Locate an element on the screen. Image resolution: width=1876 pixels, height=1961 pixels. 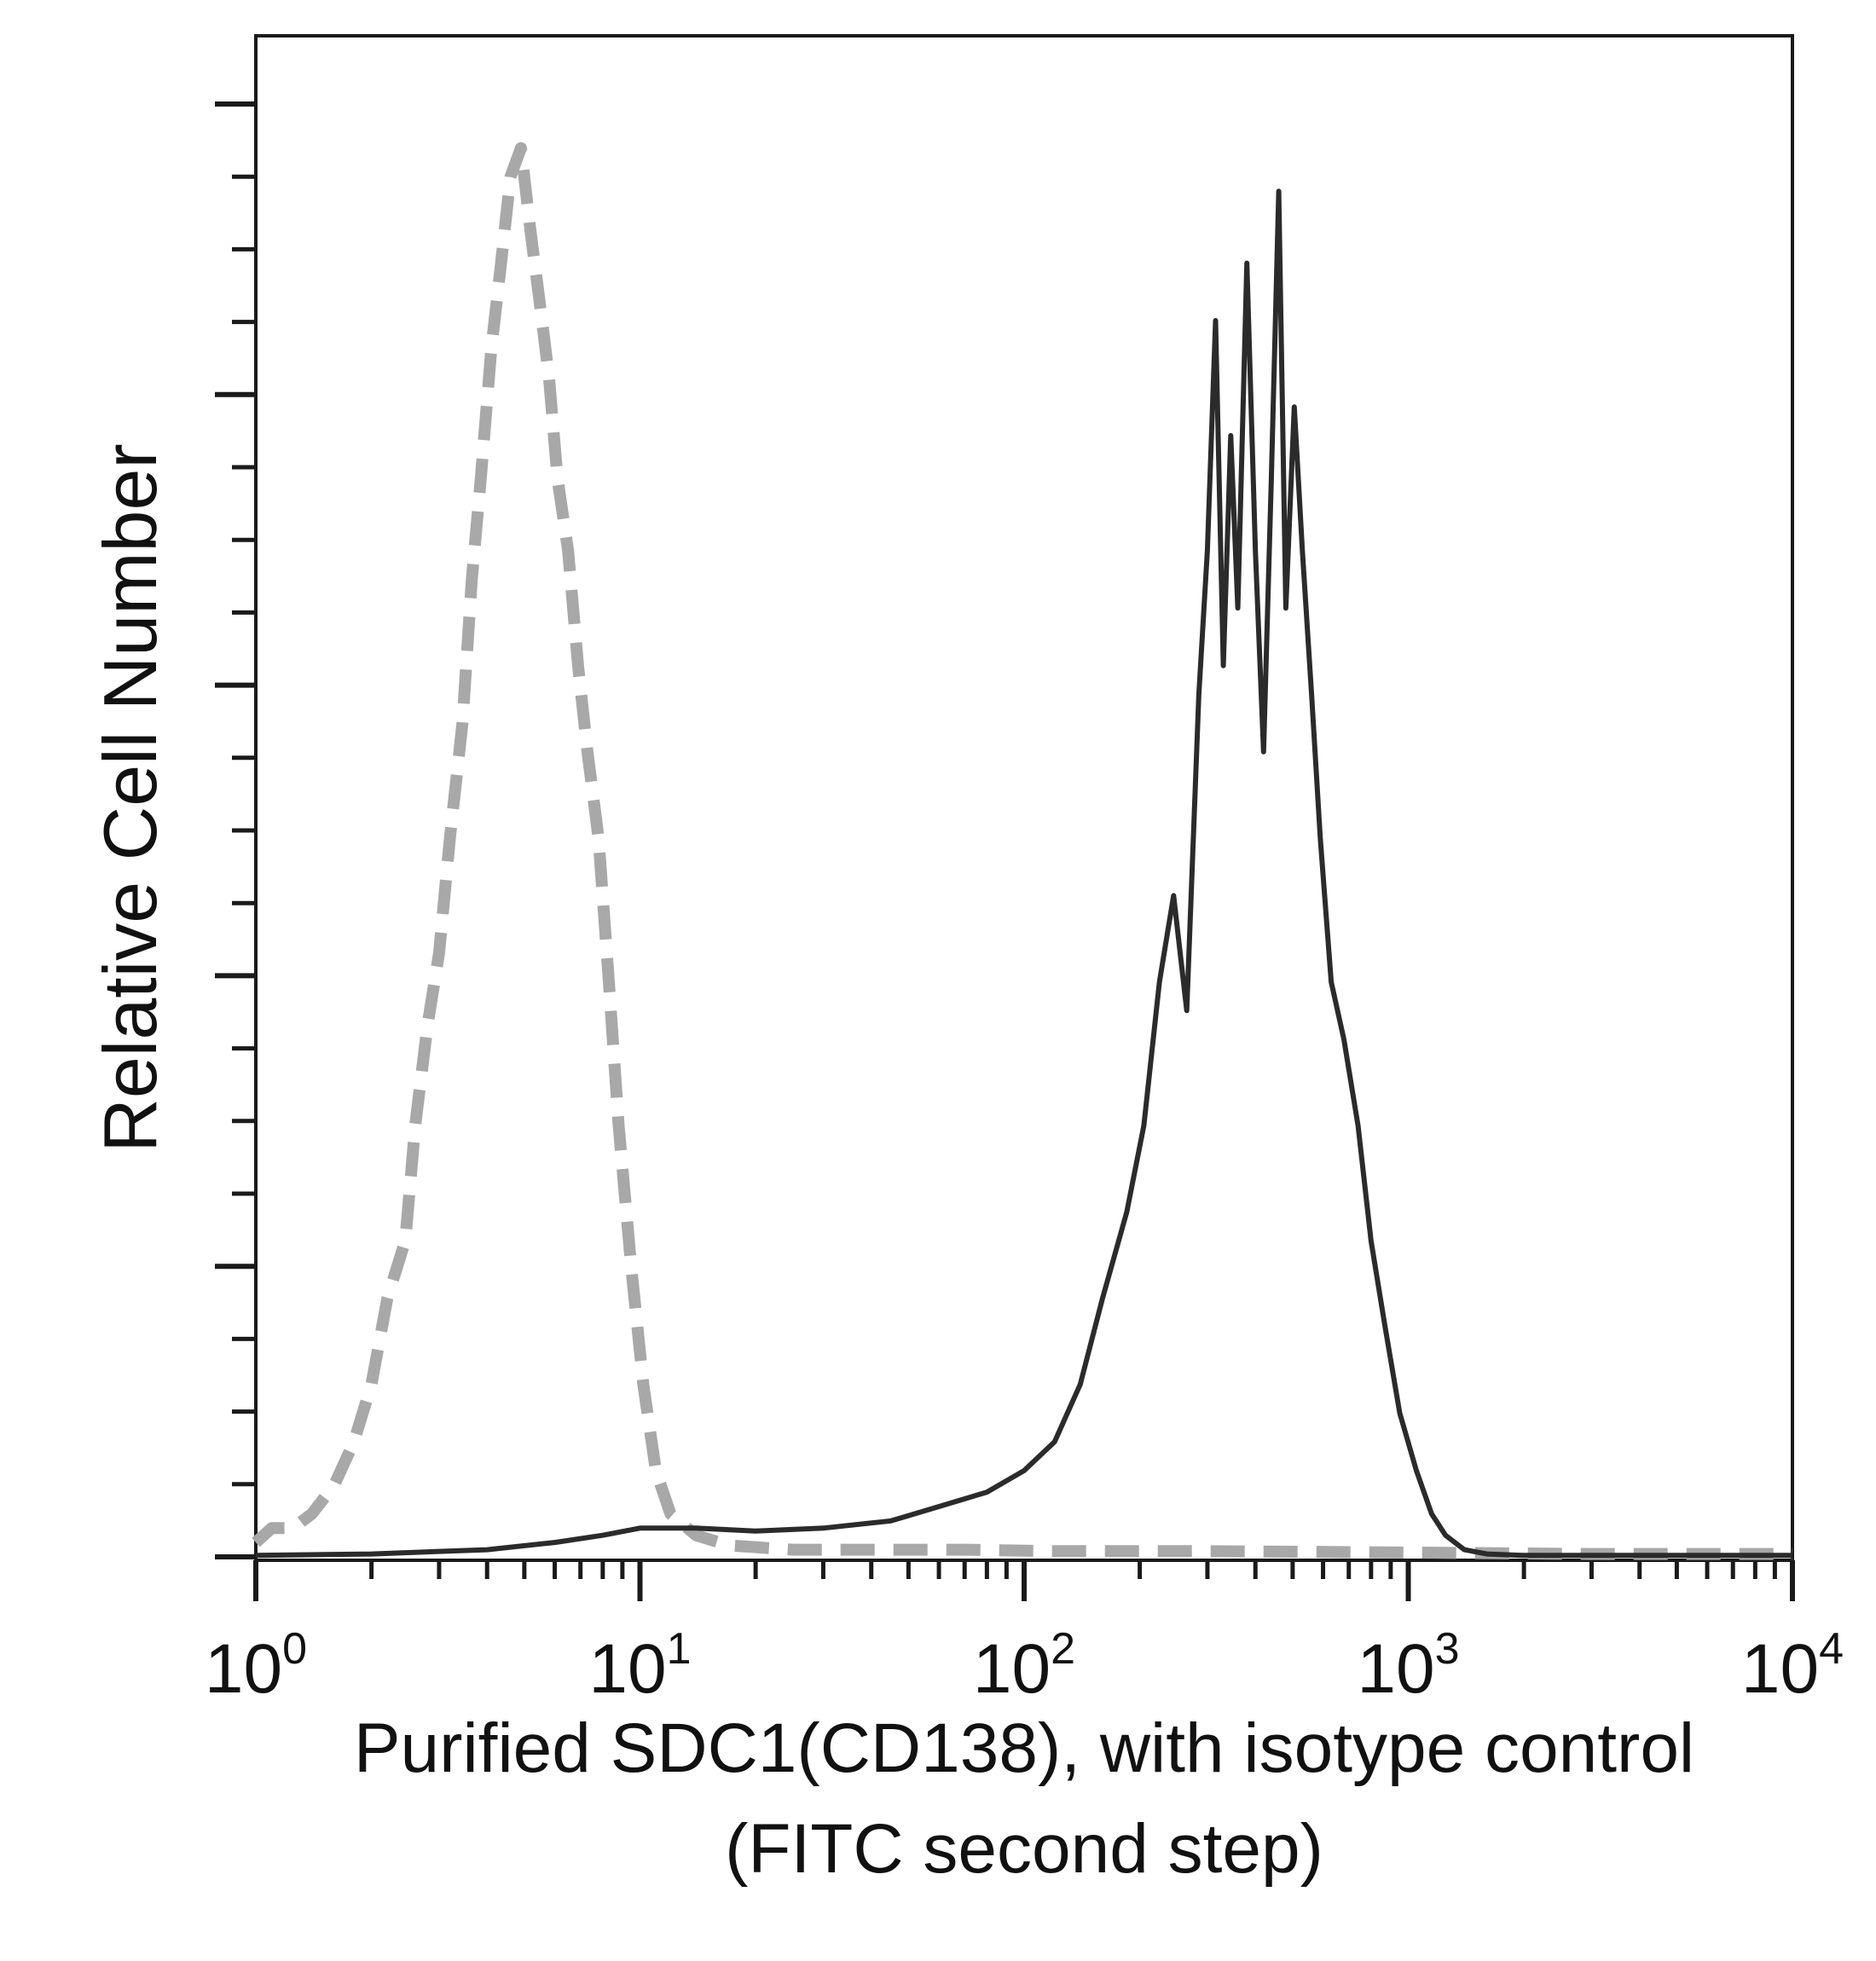
y-axis-label: Relative Cell Number is located at coordinates (130, 797).